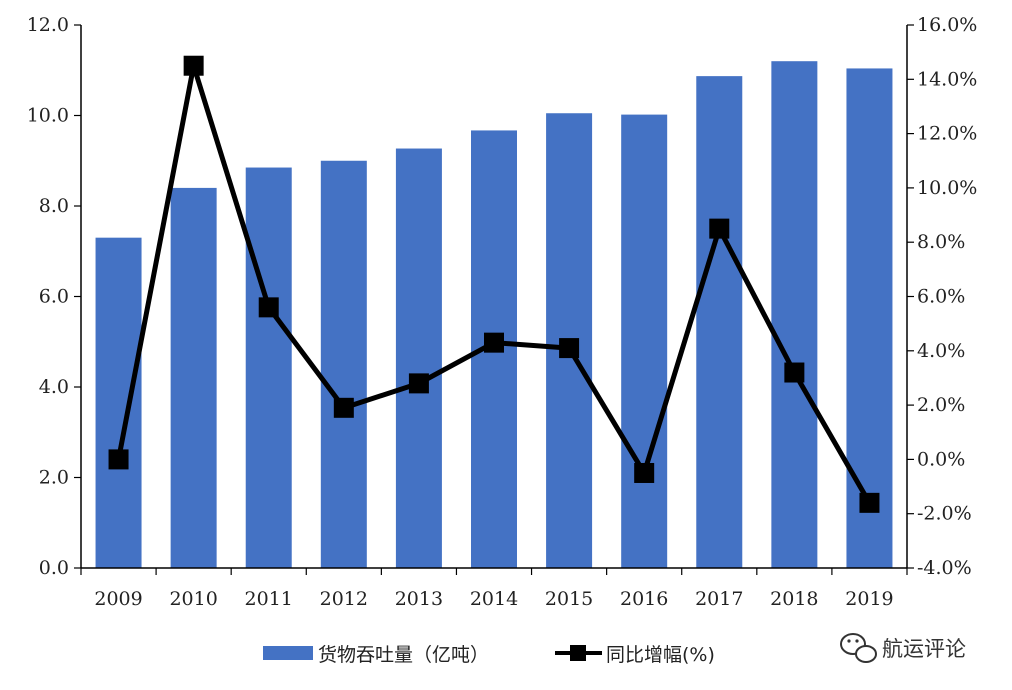 This screenshot has height=690, width=1012. I want to click on marker-2012, so click(343, 407).